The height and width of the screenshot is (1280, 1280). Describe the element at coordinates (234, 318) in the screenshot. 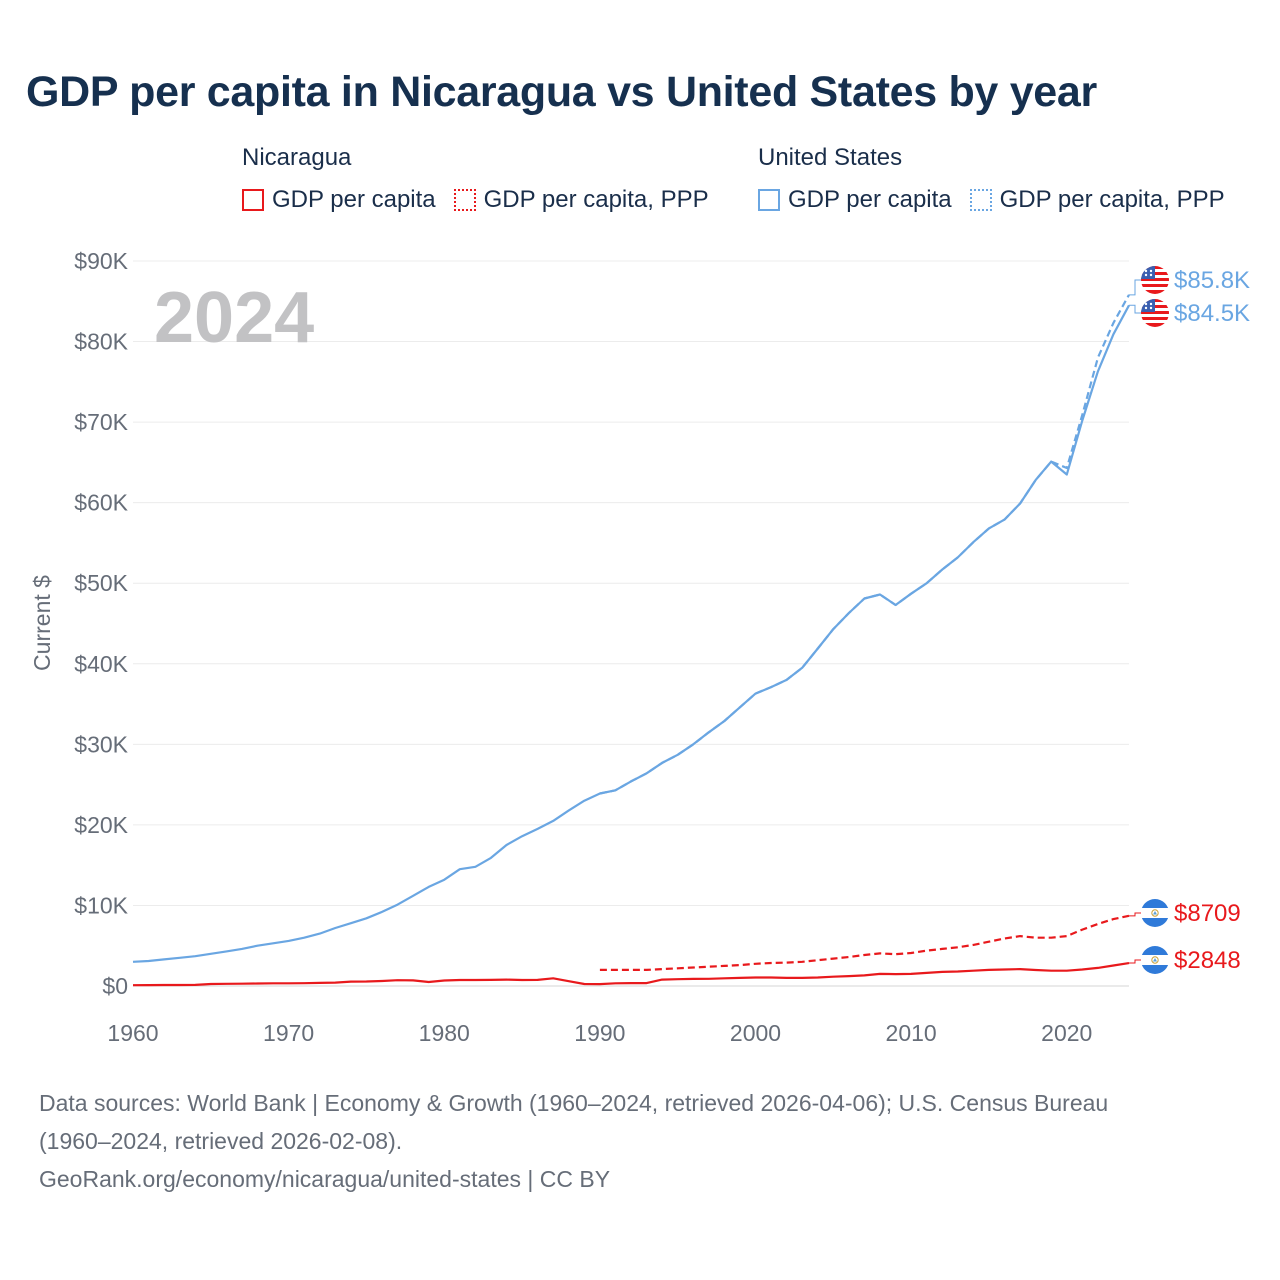

I see `year-watermark: 2024` at that location.